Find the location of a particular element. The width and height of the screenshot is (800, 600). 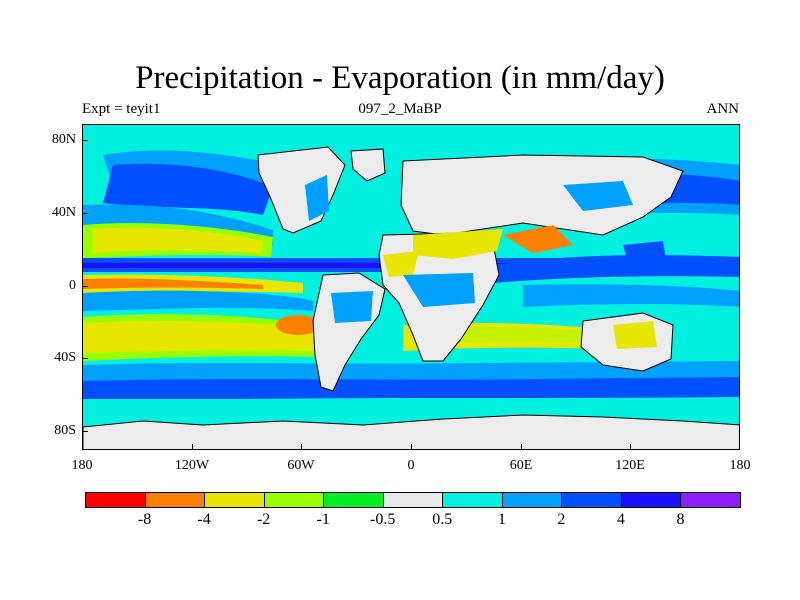

lat-label-equator: 0 is located at coordinates (72, 285).